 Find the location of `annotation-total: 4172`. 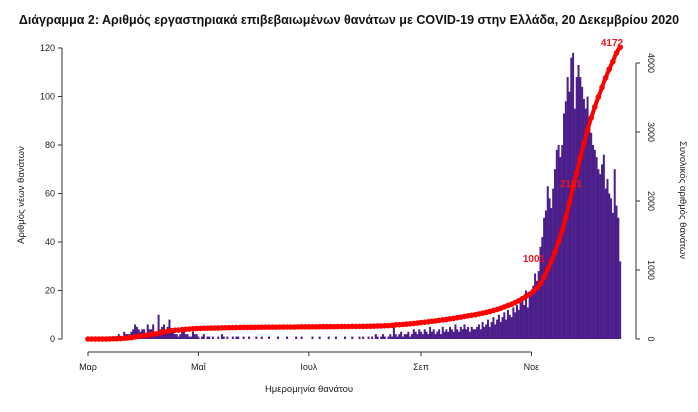

annotation-total: 4172 is located at coordinates (612, 43).